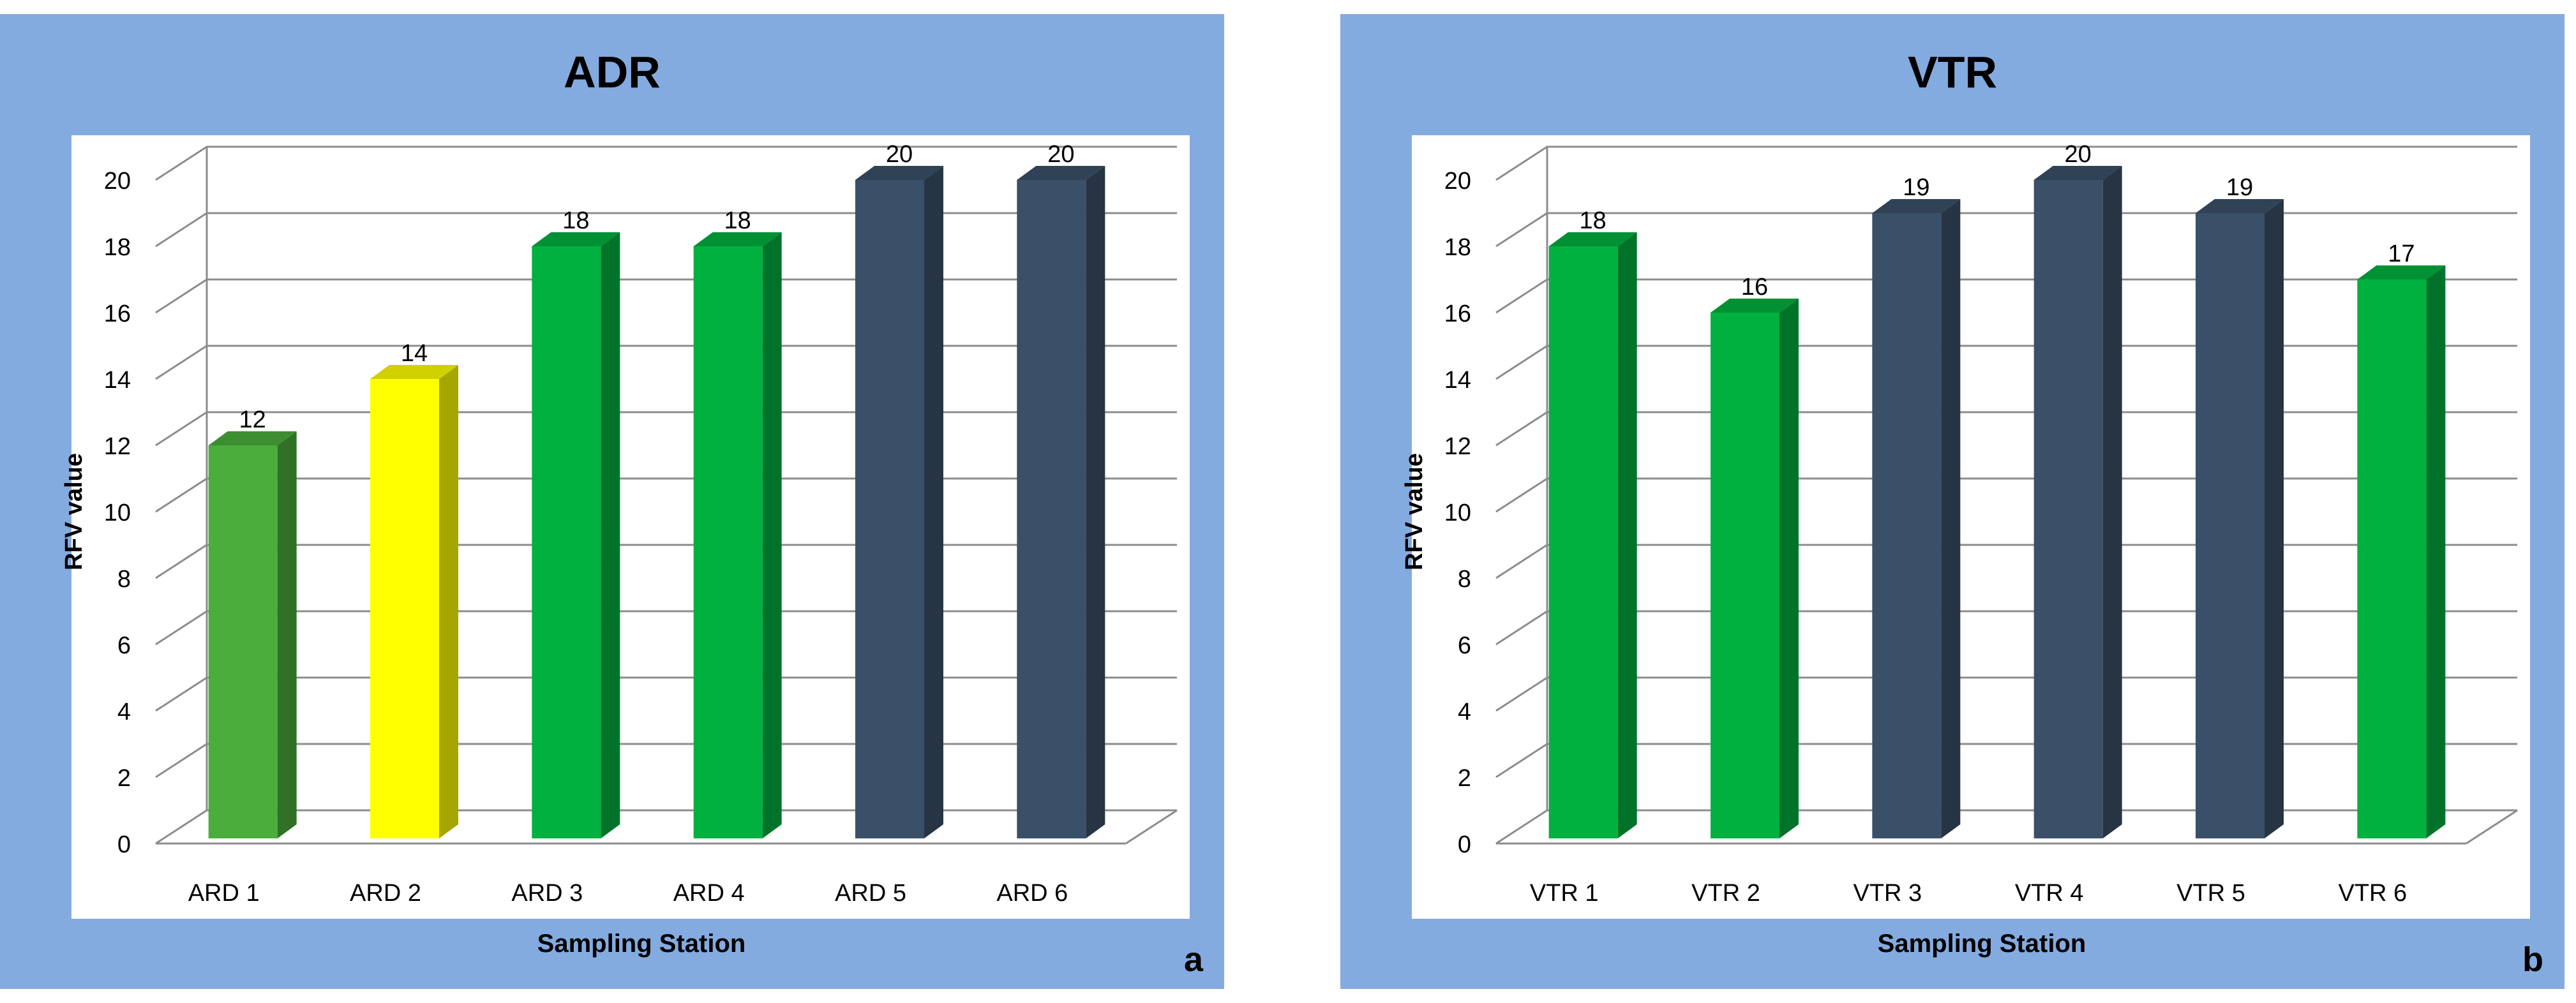 Image resolution: width=2576 pixels, height=1003 pixels. What do you see at coordinates (252, 419) in the screenshot?
I see `data-label: 12` at bounding box center [252, 419].